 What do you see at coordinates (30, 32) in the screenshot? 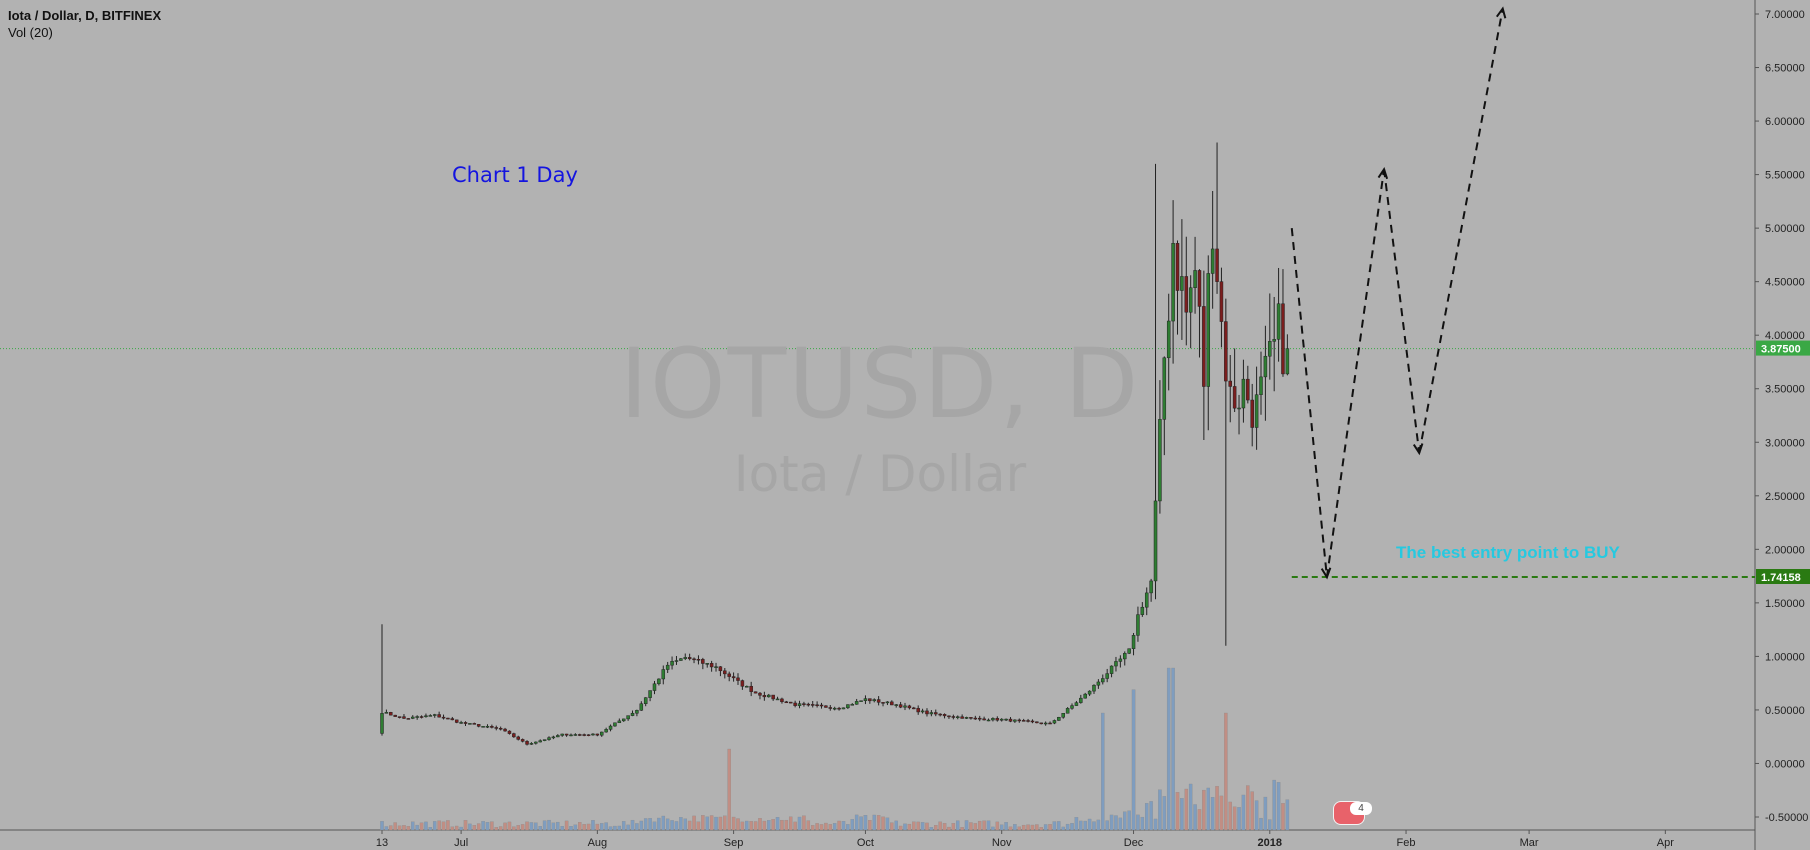
I see `volume-indicator-label: Vol (20)` at bounding box center [30, 32].